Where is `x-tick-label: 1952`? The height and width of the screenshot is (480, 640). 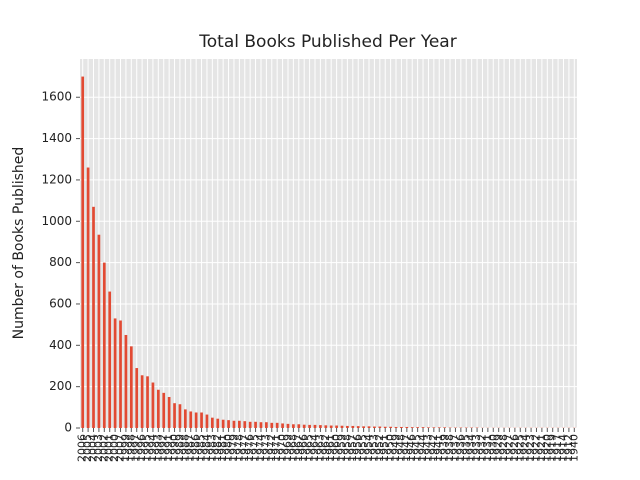
x-tick-label: 1952 is located at coordinates (379, 448).